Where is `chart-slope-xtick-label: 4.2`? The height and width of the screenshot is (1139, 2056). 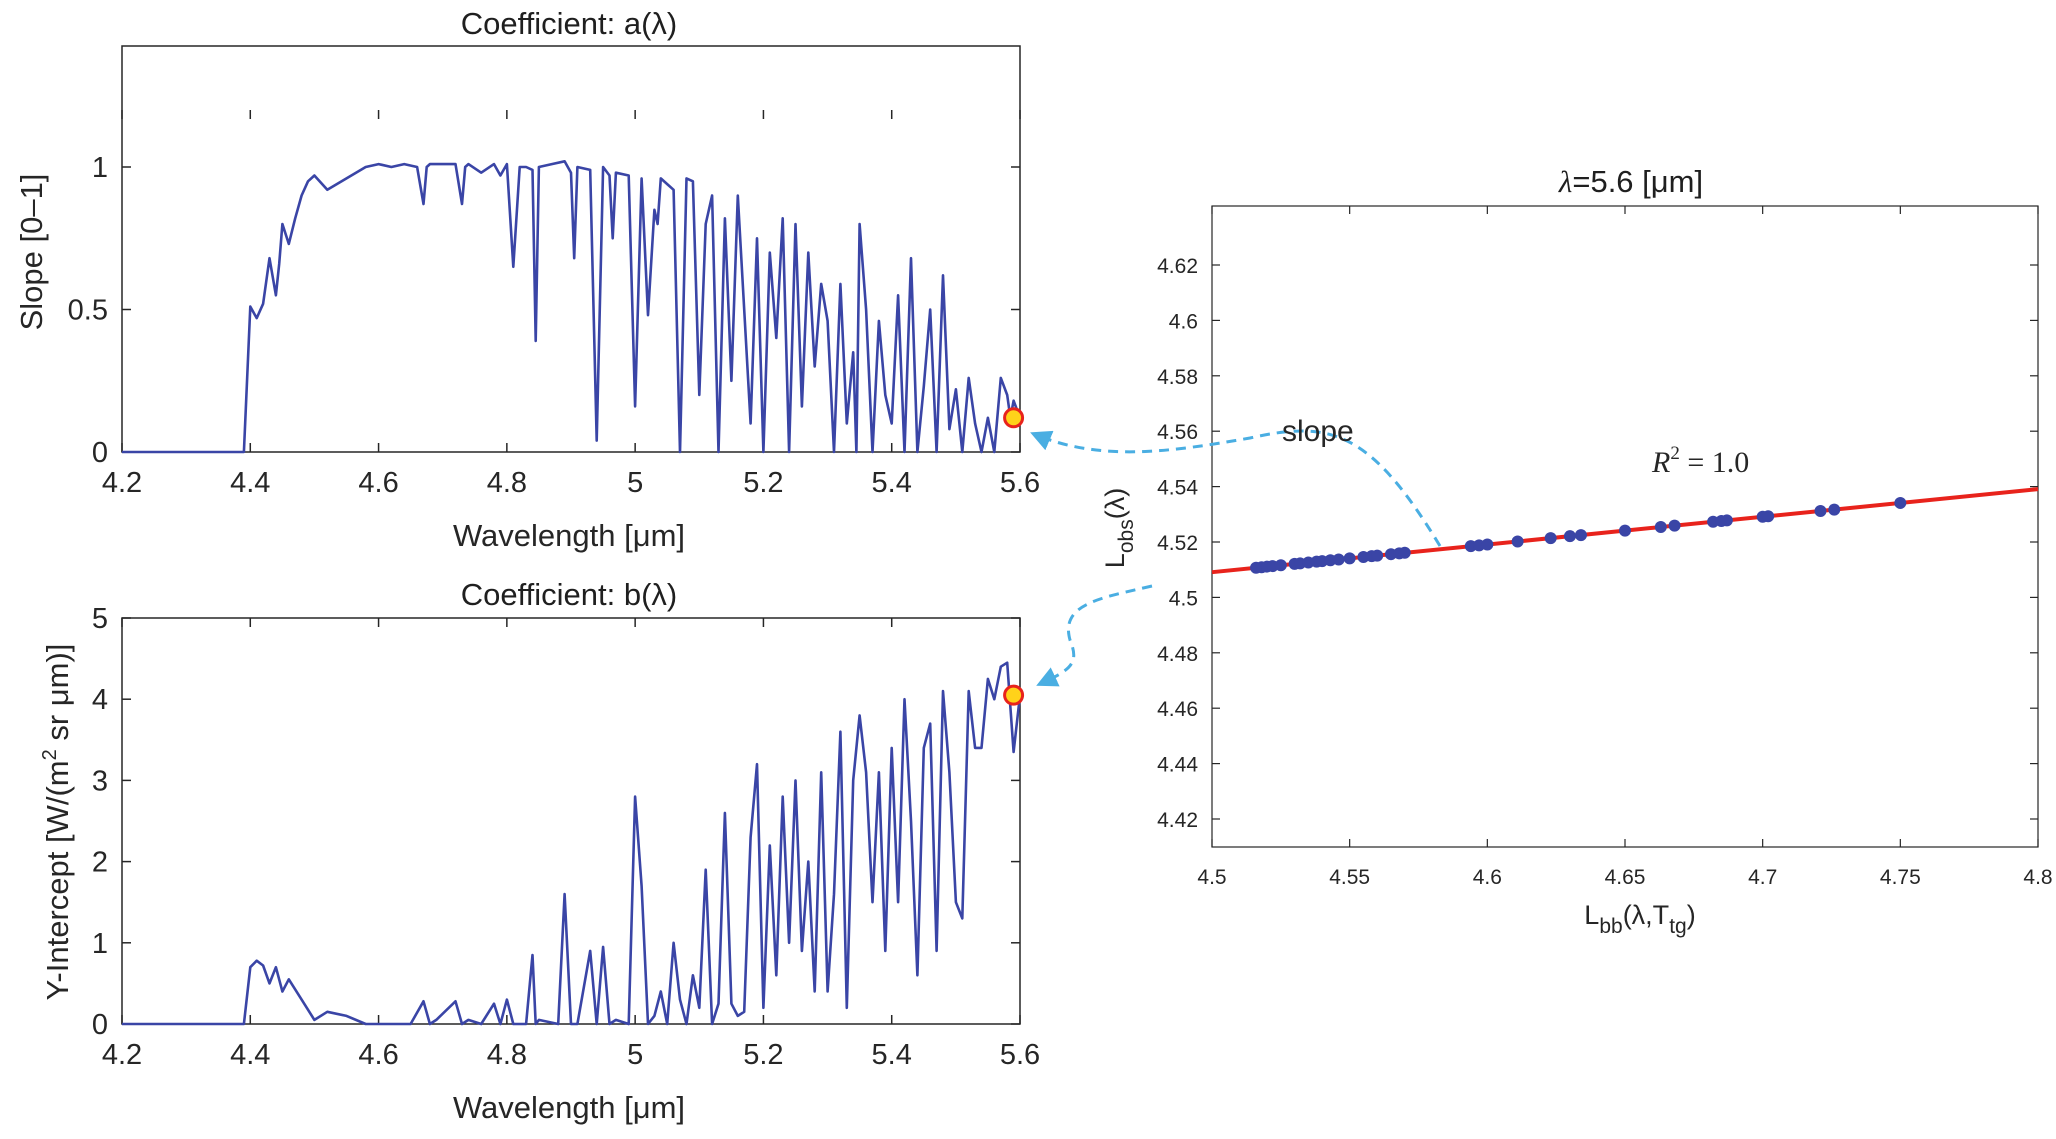
chart-slope-xtick-label: 4.2 is located at coordinates (122, 483).